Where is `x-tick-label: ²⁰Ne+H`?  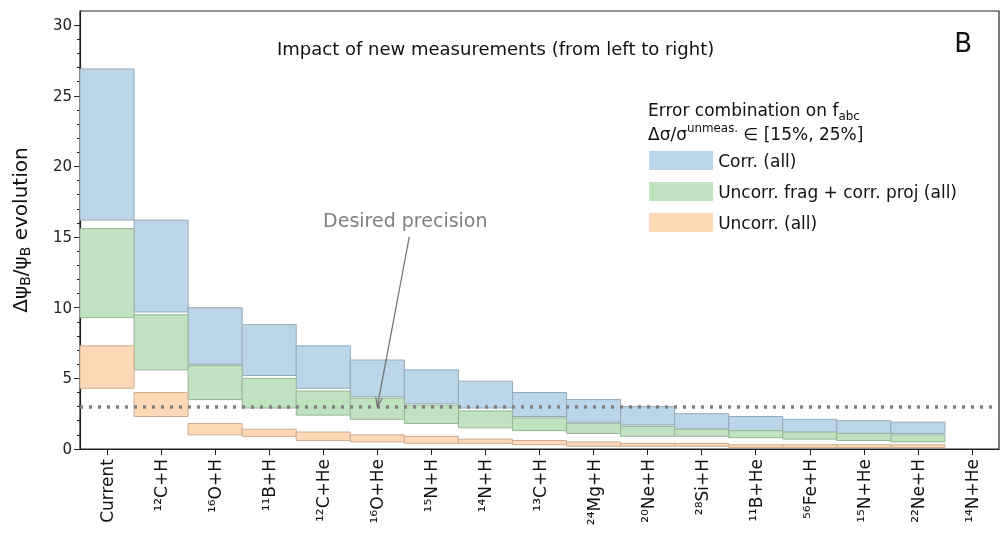
x-tick-label: ²⁰Ne+H is located at coordinates (647, 491).